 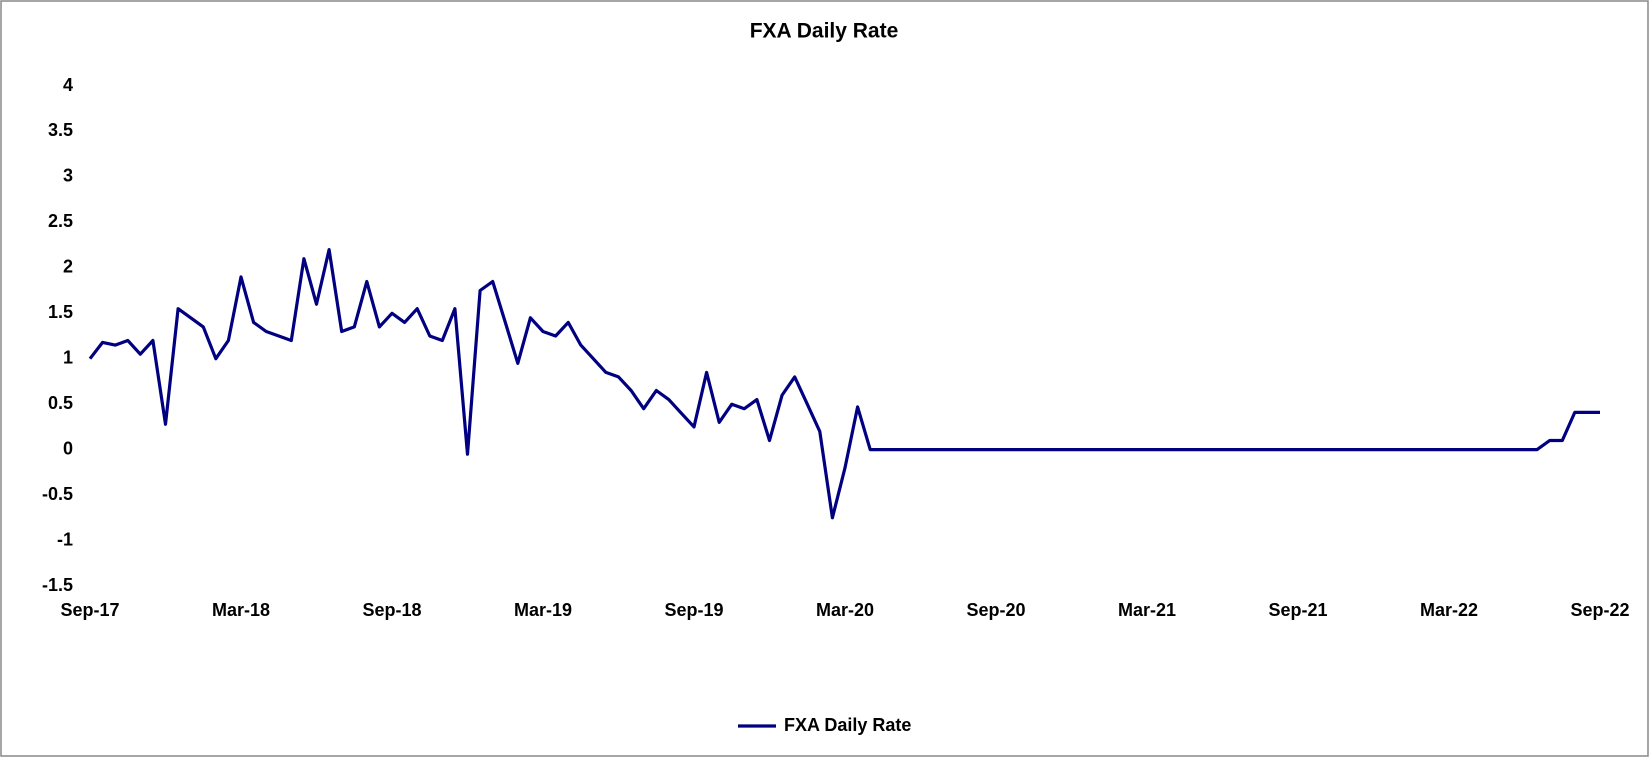 What do you see at coordinates (847, 725) in the screenshot?
I see `legend-label: FXA Daily Rate` at bounding box center [847, 725].